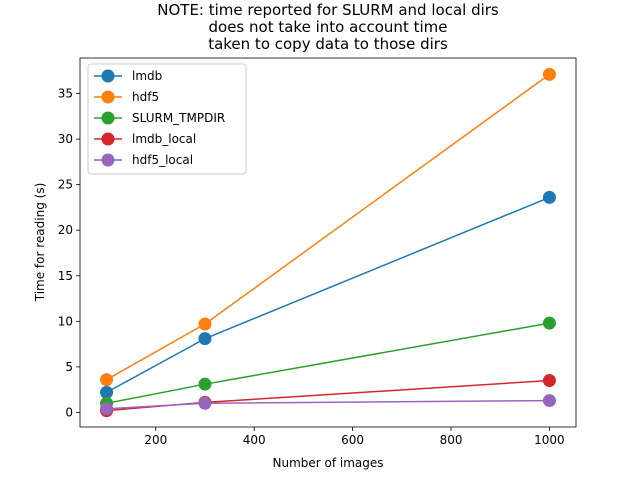  Describe the element at coordinates (65, 230) in the screenshot. I see `y-tick-label-20: 20` at that location.